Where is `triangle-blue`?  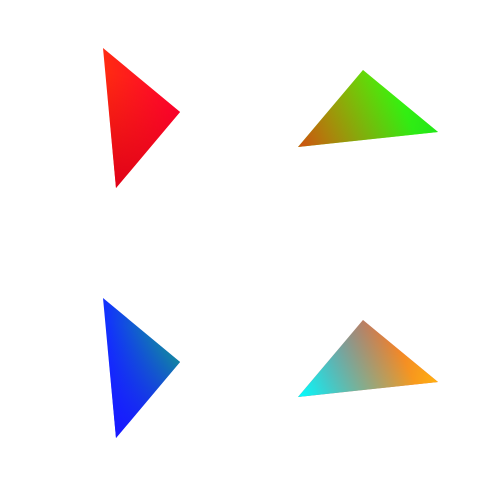 triangle-blue is located at coordinates (141, 368).